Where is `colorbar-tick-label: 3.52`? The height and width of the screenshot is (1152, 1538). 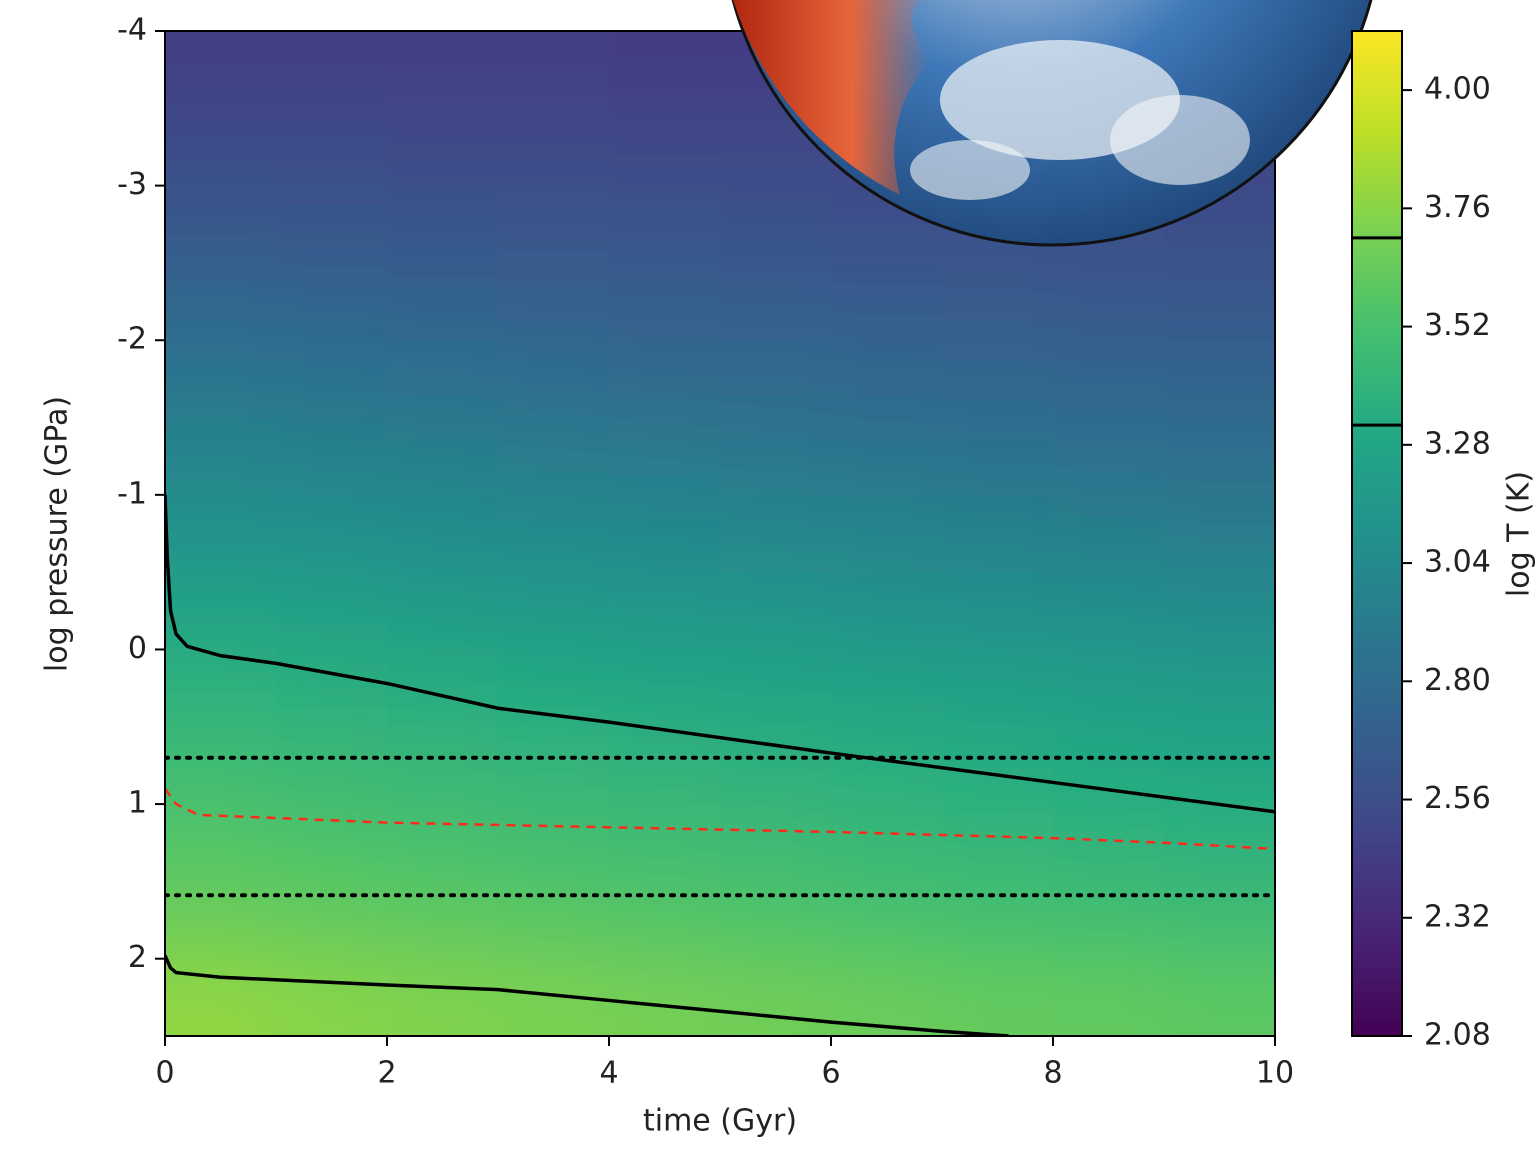 colorbar-tick-label: 3.52 is located at coordinates (1457, 325).